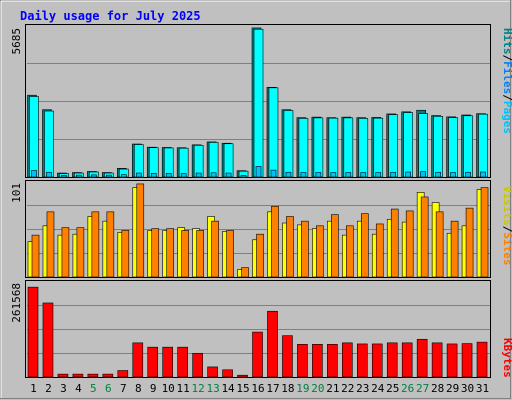 This screenshot has width=512, height=400. I want to click on x-tick-label: 1, so click(33, 388).